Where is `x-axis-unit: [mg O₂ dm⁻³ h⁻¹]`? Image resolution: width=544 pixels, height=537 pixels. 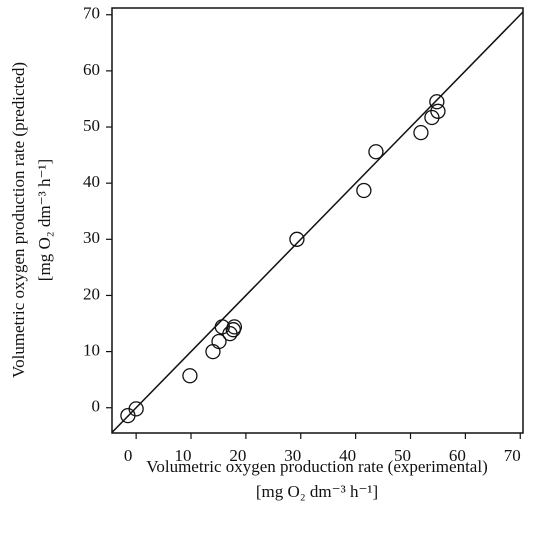 x-axis-unit: [mg O₂ dm⁻³ h⁻¹] is located at coordinates (317, 491).